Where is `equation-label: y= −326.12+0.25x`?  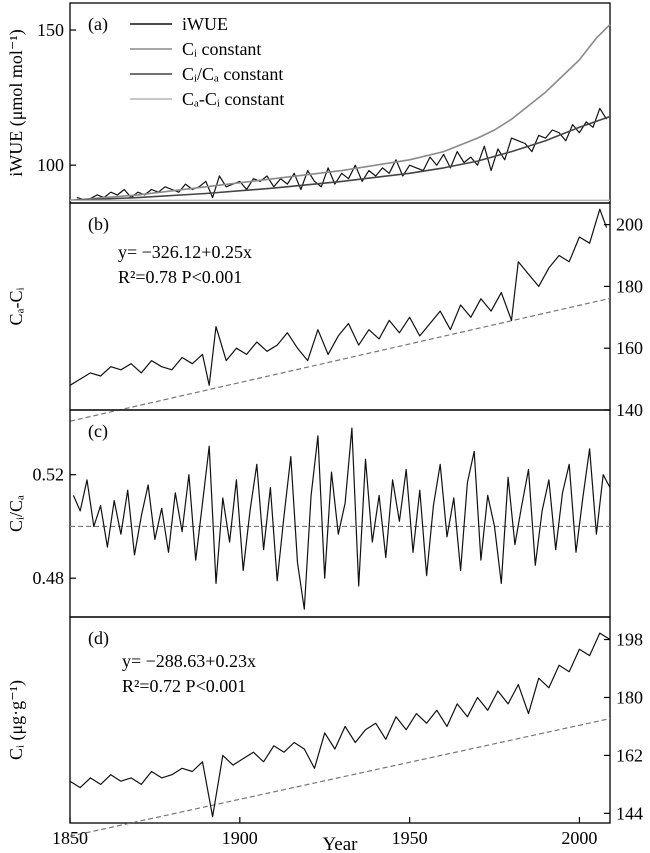 equation-label: y= −326.12+0.25x is located at coordinates (185, 252).